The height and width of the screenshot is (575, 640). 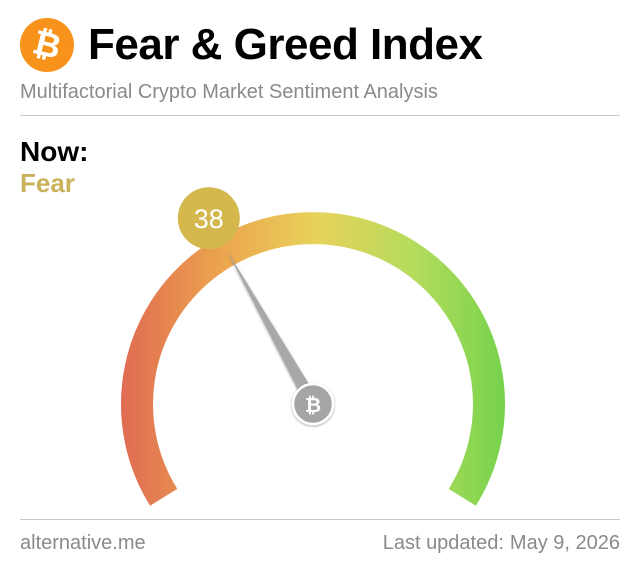 I want to click on value-badge, so click(x=208, y=218).